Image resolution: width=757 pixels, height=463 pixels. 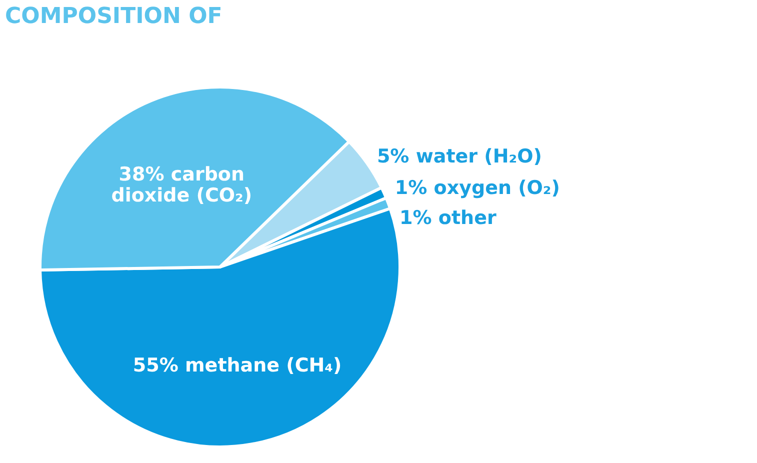 I want to click on slice-label: 38% carbon dioxide (CO₂), so click(x=181, y=185).